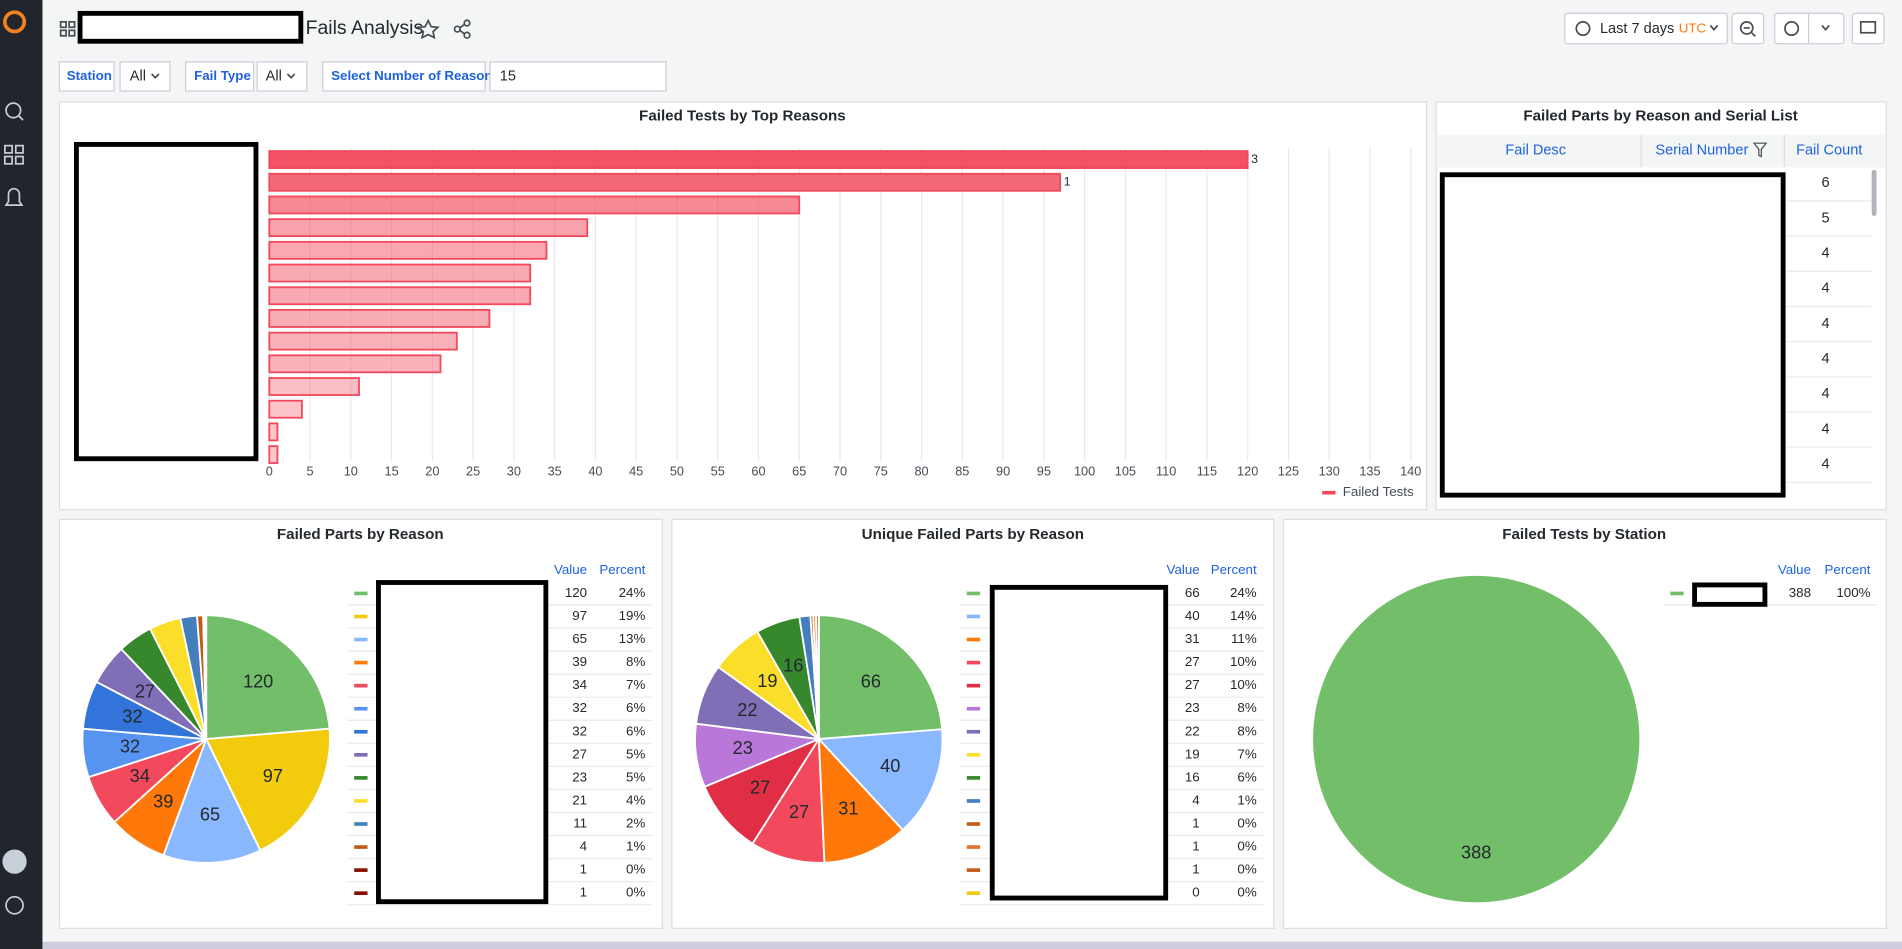 The height and width of the screenshot is (949, 1902). What do you see at coordinates (13, 110) in the screenshot?
I see `search-icon` at bounding box center [13, 110].